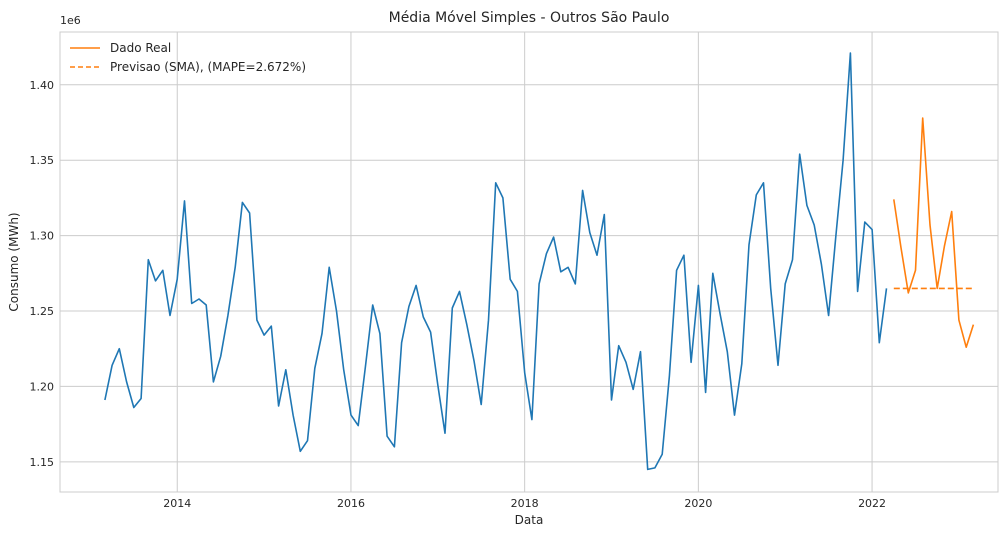 The height and width of the screenshot is (536, 999). Describe the element at coordinates (177, 503) in the screenshot. I see `x-tick-label: 2014` at that location.